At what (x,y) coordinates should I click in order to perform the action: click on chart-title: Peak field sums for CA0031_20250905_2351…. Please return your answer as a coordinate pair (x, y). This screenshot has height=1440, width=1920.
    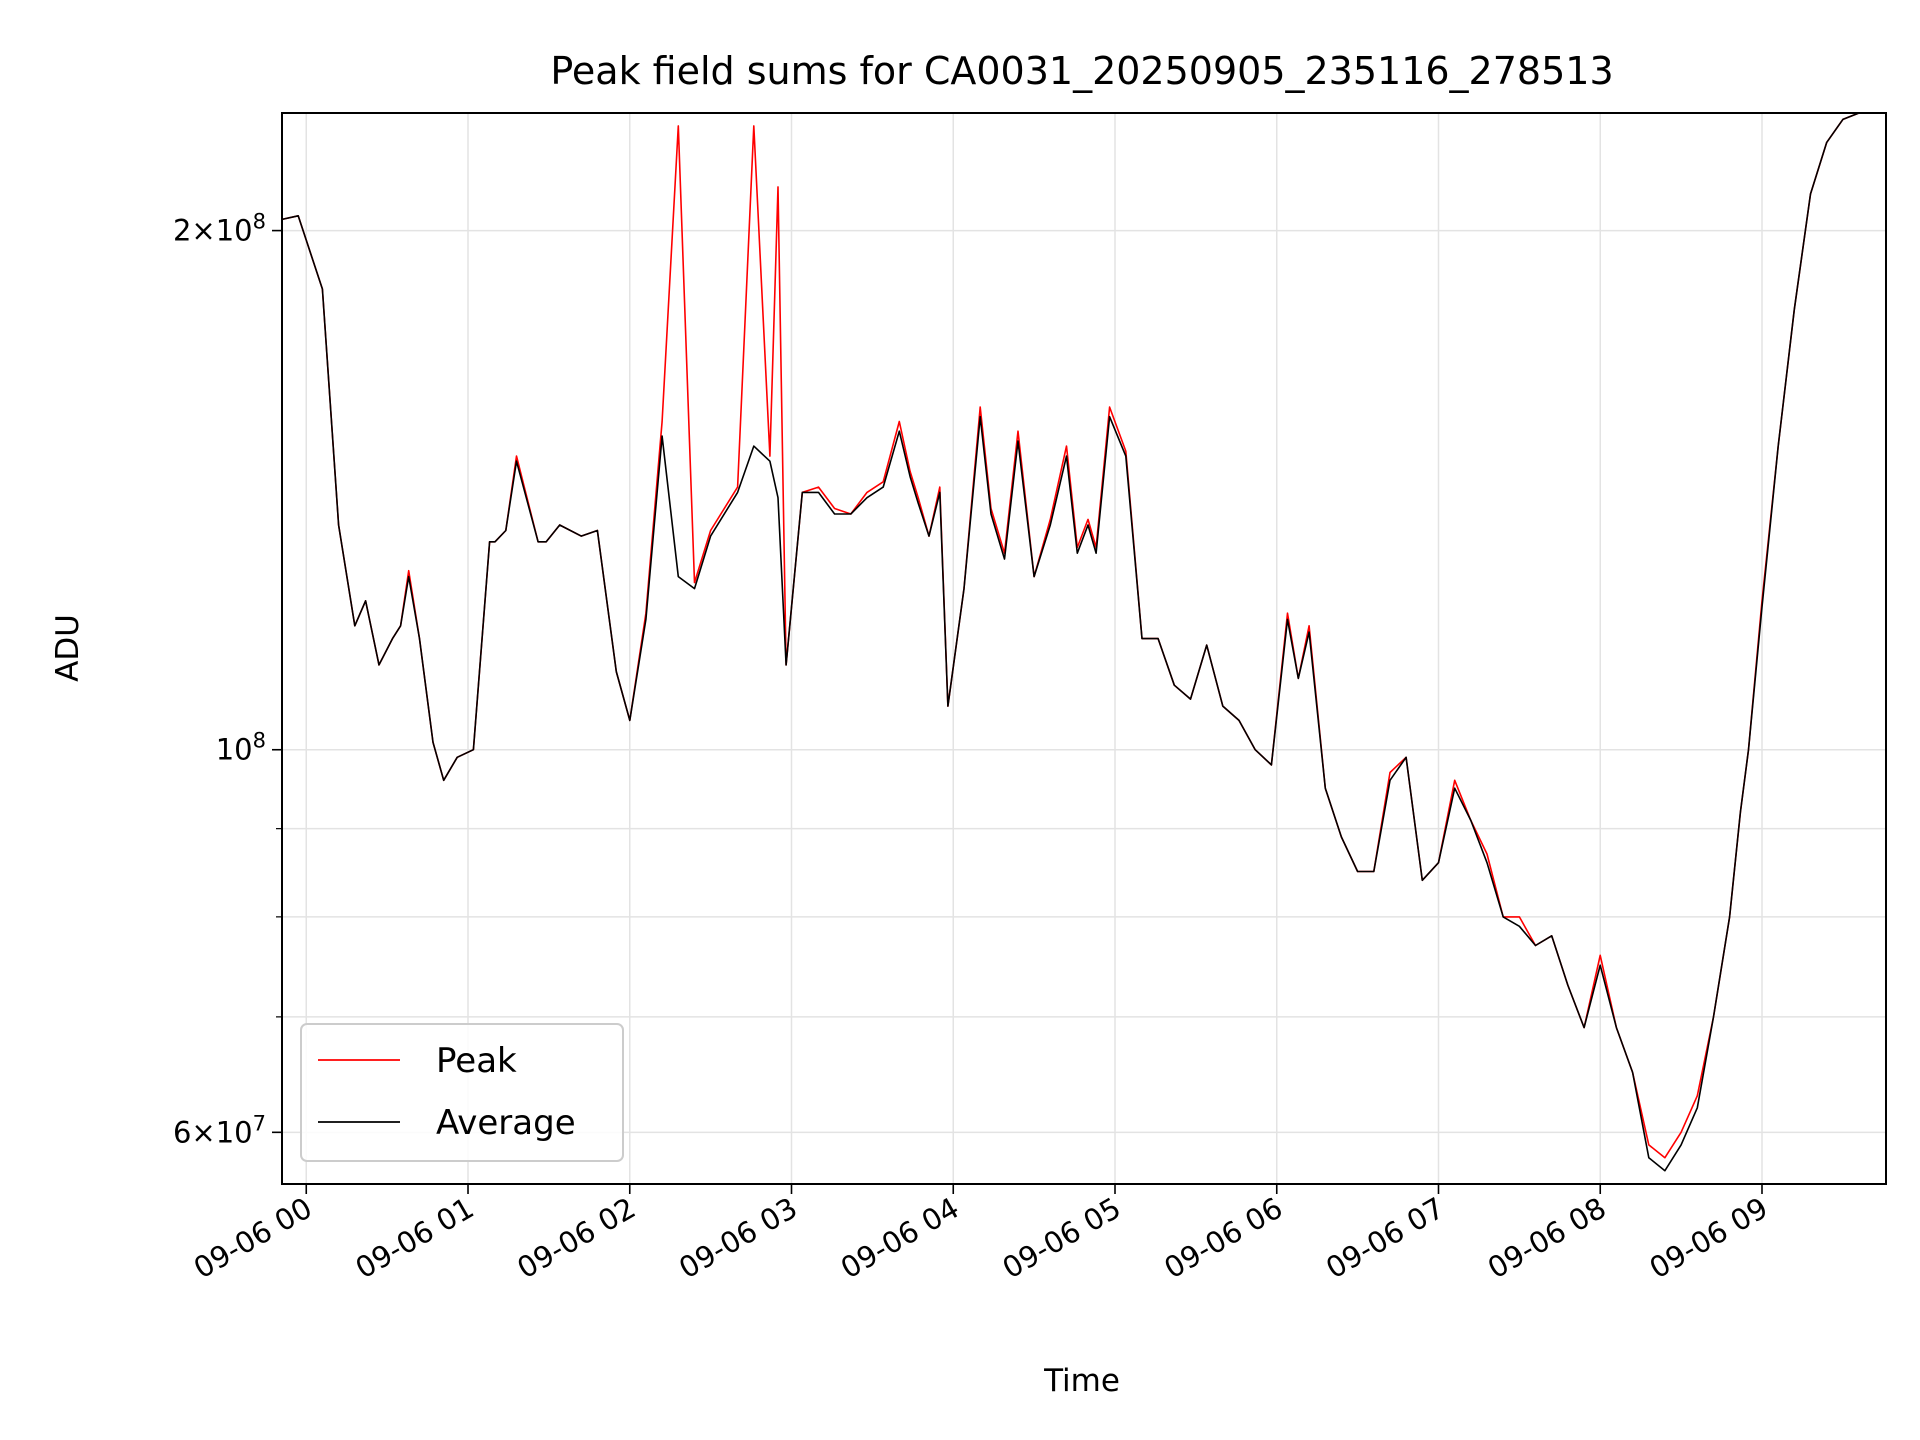
    Looking at the image, I should click on (1081, 71).